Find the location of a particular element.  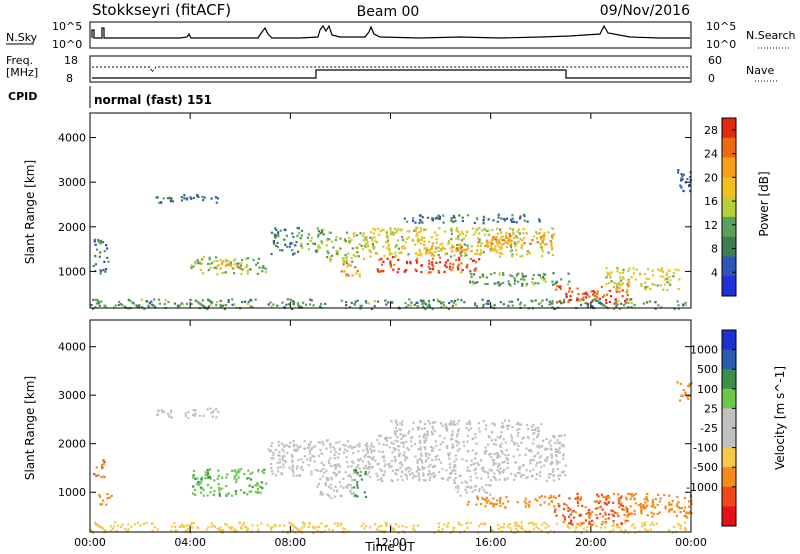

noise-right-label: N.Search is located at coordinates (771, 35).